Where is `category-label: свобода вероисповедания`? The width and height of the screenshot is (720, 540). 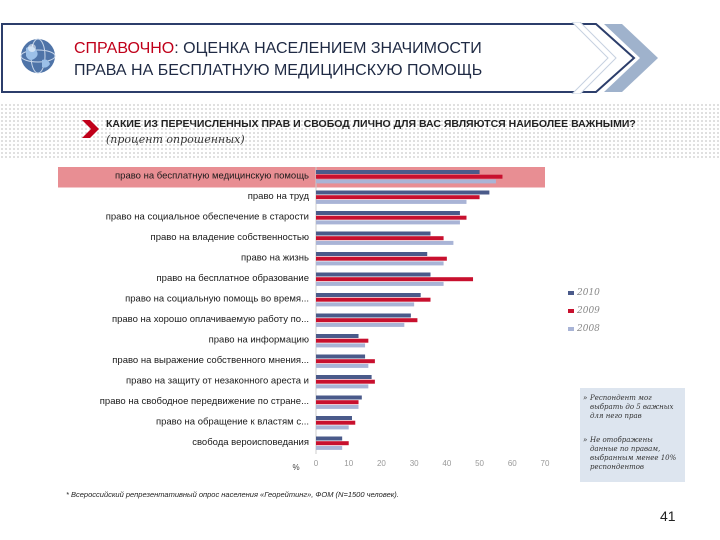 category-label: свобода вероисповедания is located at coordinates (250, 442).